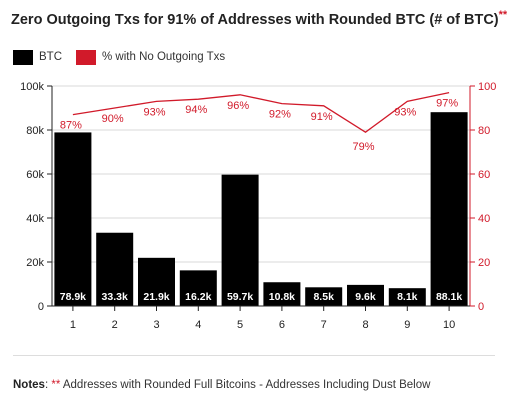 The height and width of the screenshot is (404, 507). Describe the element at coordinates (86, 57) in the screenshot. I see `legend-swatch-pct` at that location.